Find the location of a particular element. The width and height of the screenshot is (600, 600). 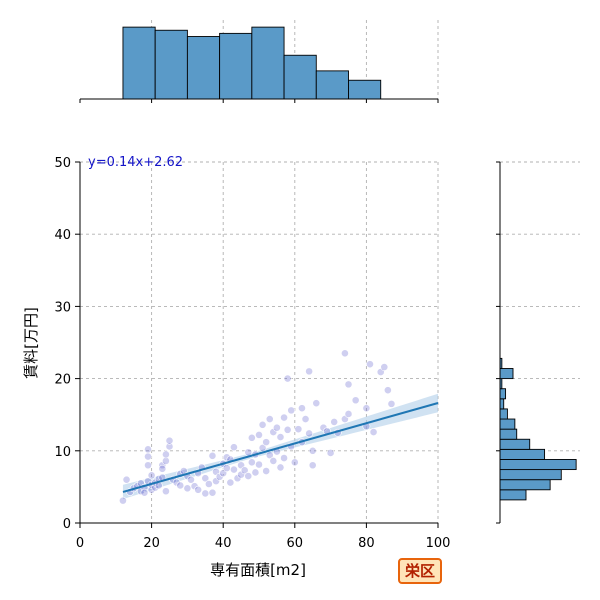

regression-line-group is located at coordinates (280, 447).